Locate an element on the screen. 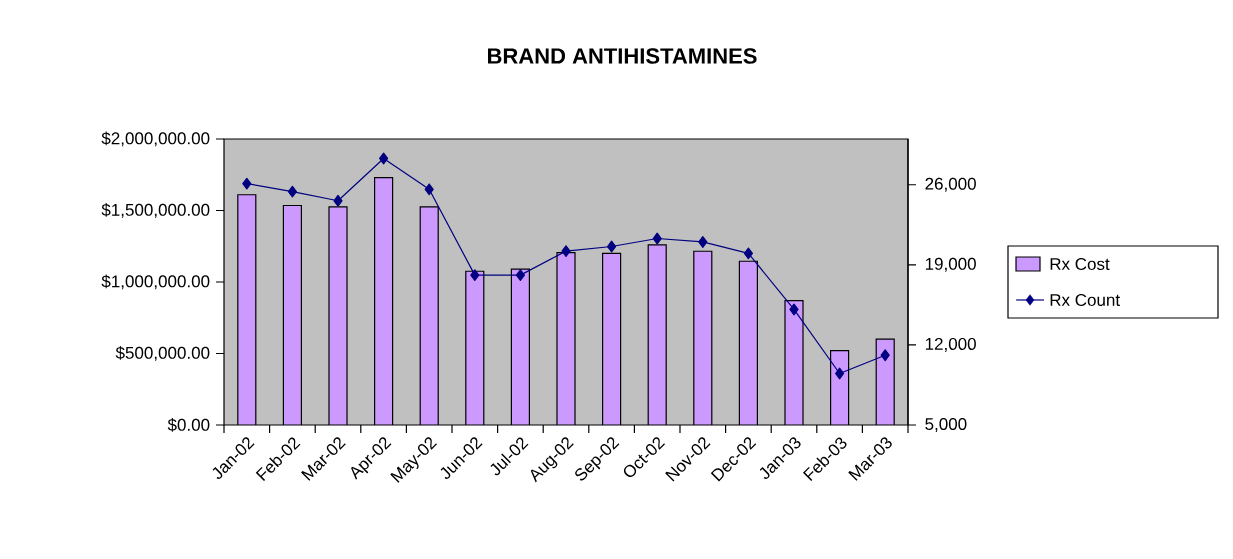 This screenshot has height=559, width=1233. y2-tick-label: 12,000 is located at coordinates (950, 344).